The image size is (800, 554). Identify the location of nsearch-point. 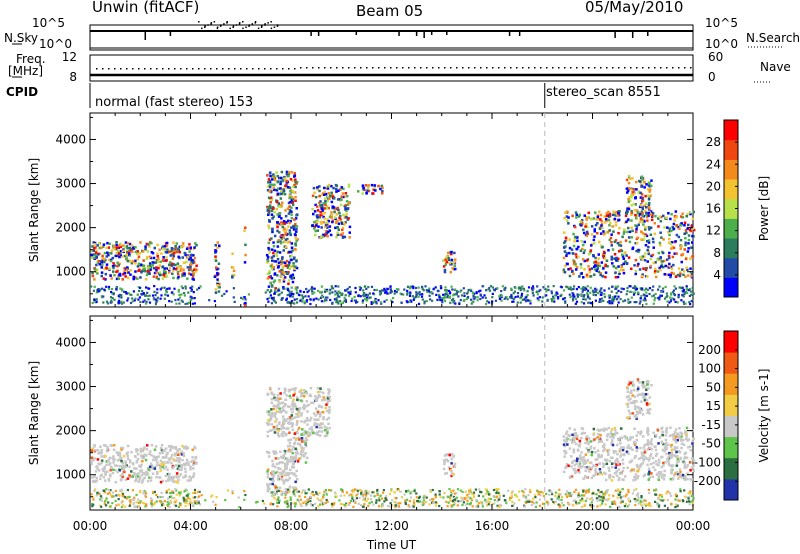
(230, 28).